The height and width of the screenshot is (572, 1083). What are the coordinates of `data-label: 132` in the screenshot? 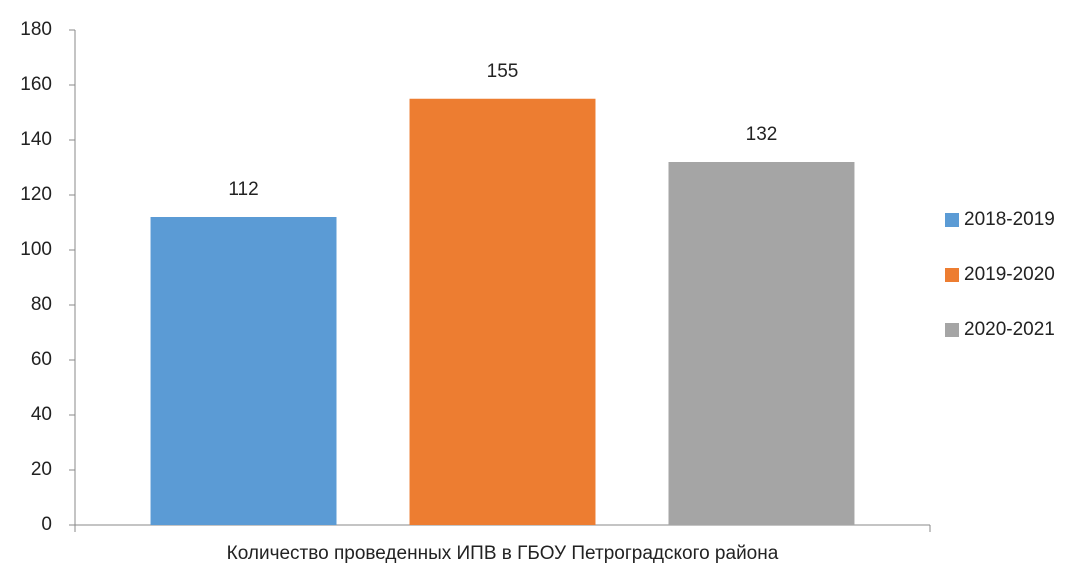 It's located at (762, 134).